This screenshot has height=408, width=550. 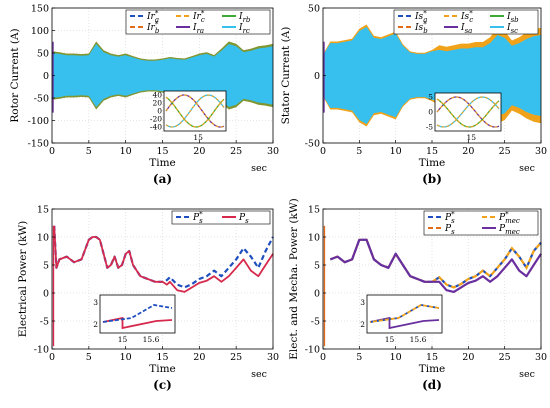 What do you see at coordinates (512, 29) in the screenshot?
I see `legend-label: Isc` at bounding box center [512, 29].